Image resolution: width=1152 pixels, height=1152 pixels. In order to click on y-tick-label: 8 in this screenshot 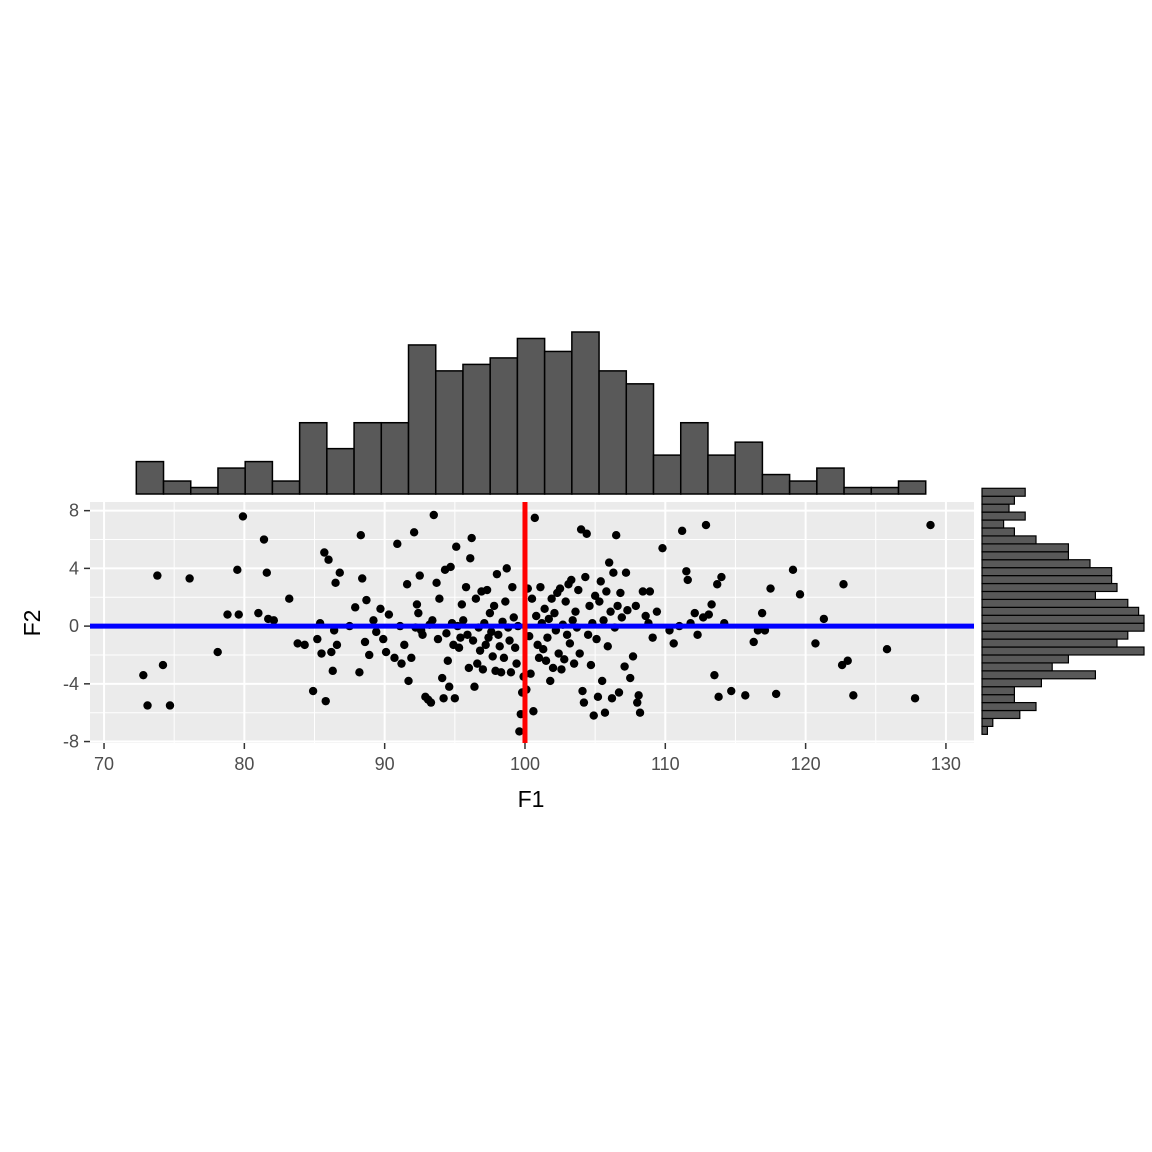, I will do `click(74, 511)`.